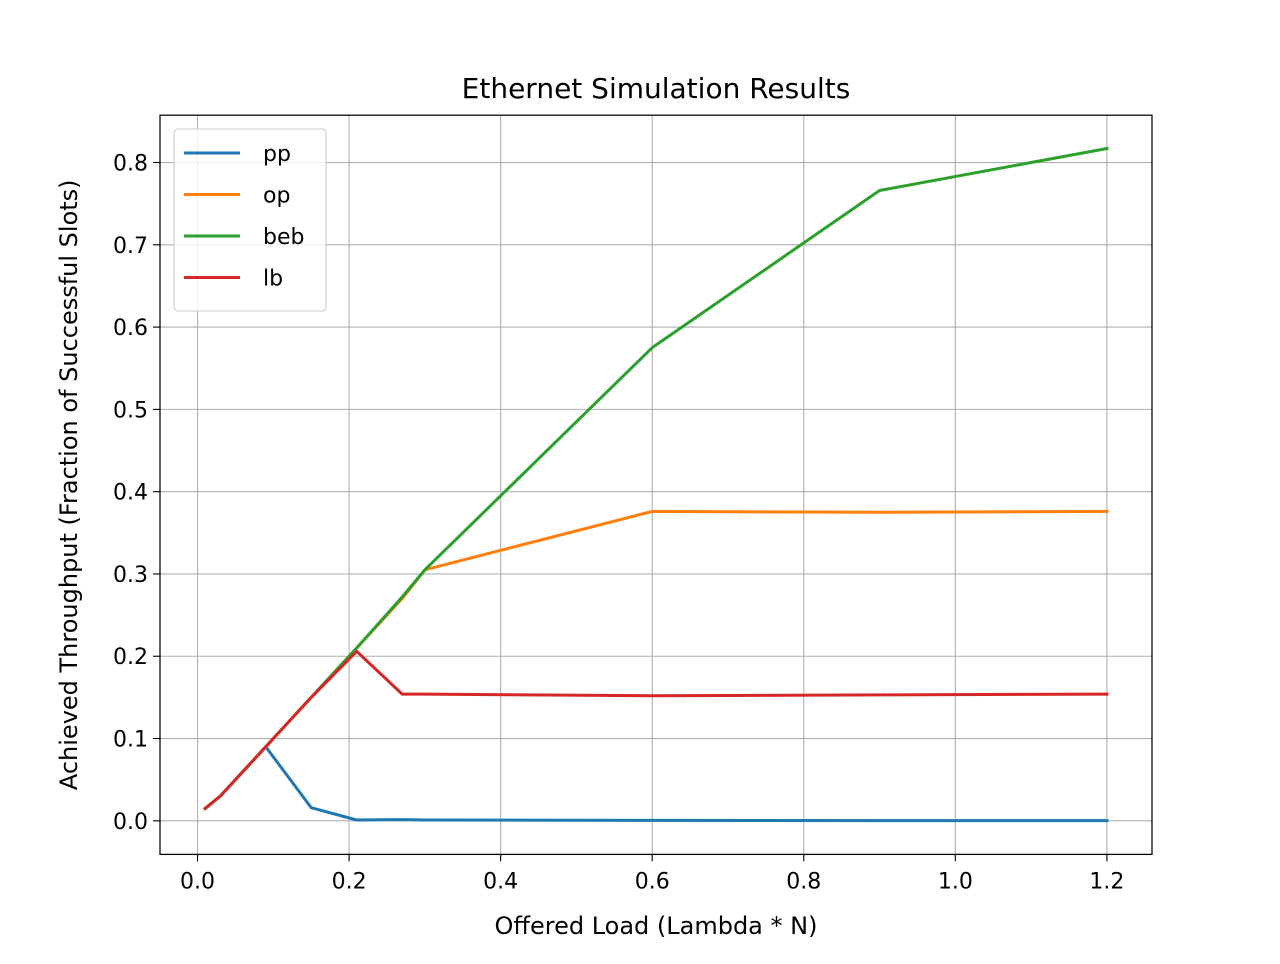 Image resolution: width=1280 pixels, height=964 pixels. Describe the element at coordinates (130, 493) in the screenshot. I see `y-tick-label: 0.4` at that location.